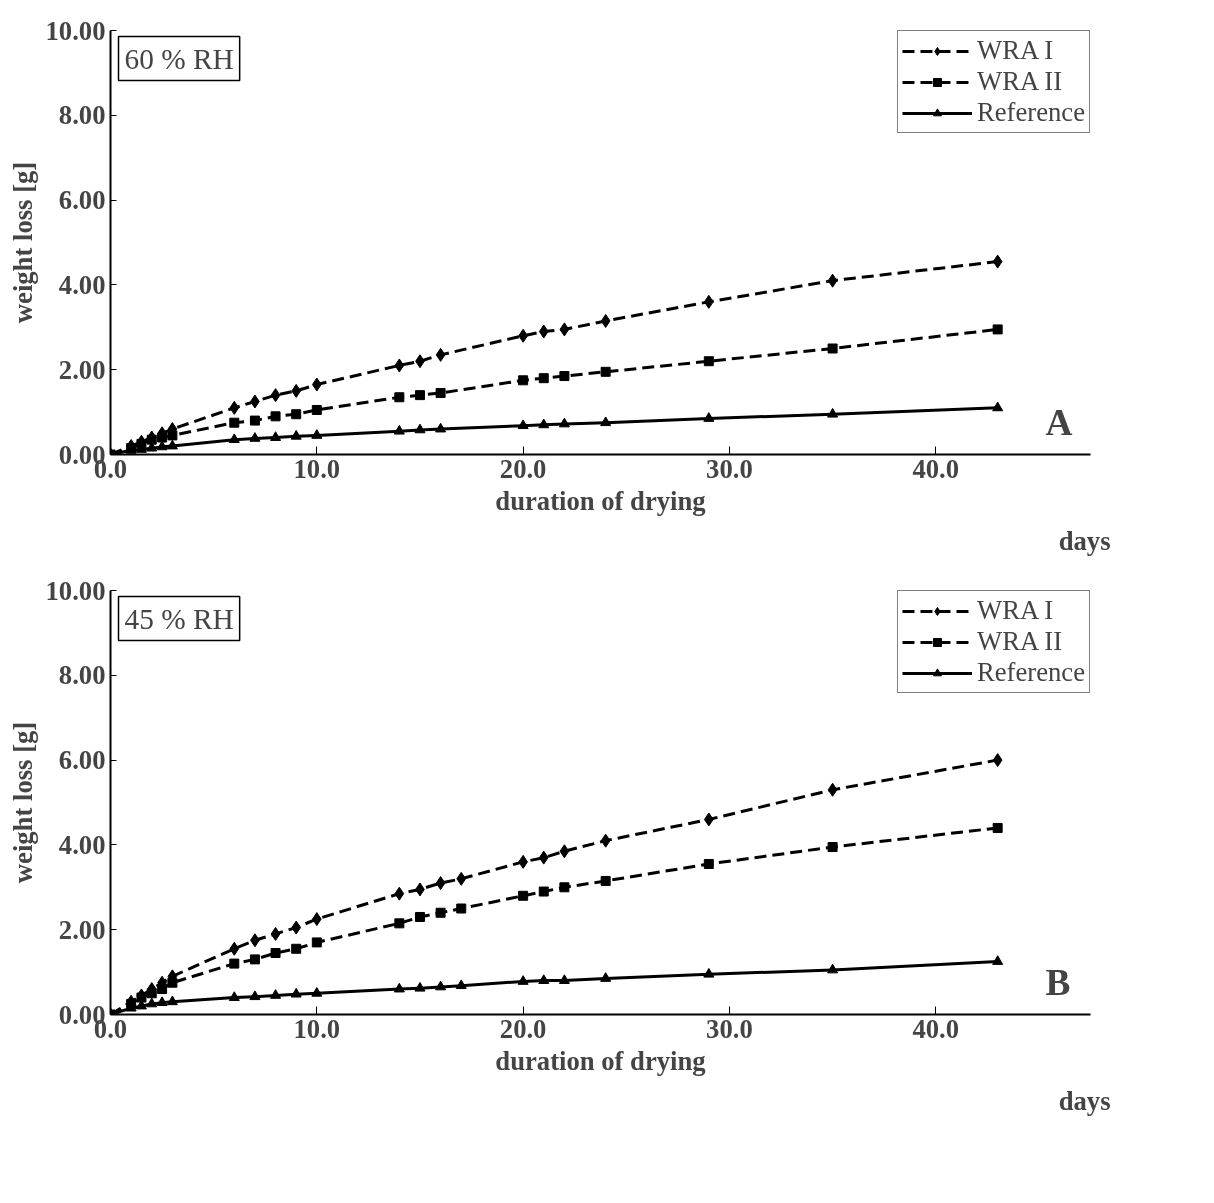  What do you see at coordinates (82, 675) in the screenshot?
I see `y-tick-label: 8.00` at bounding box center [82, 675].